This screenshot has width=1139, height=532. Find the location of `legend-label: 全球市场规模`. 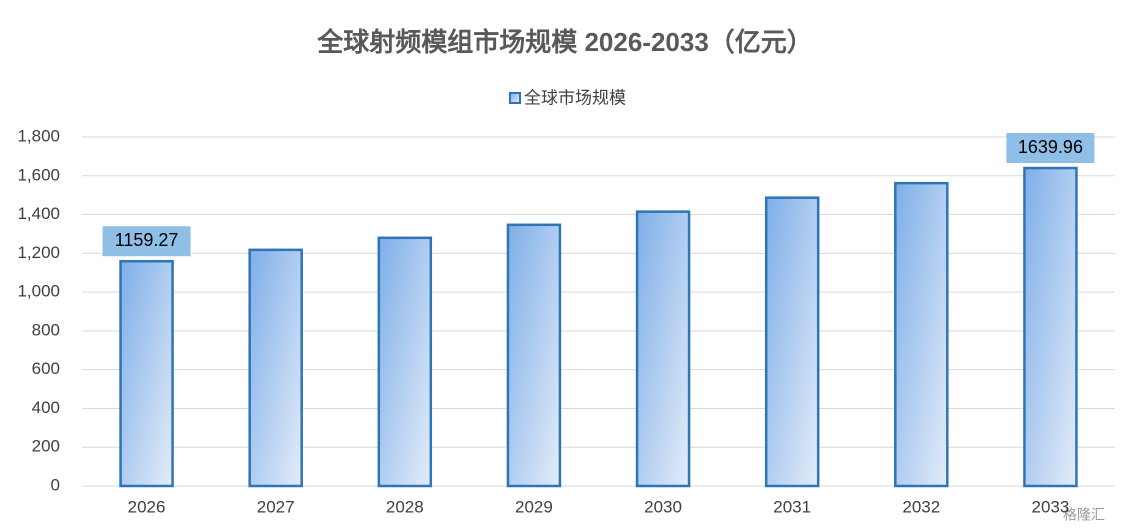

legend-label: 全球市场规模 is located at coordinates (575, 97).